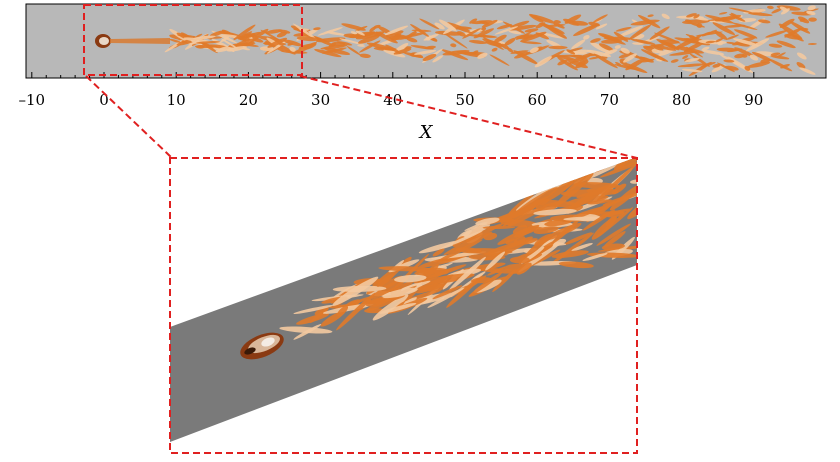  What do you see at coordinates (468, 117) in the screenshot?
I see `zoom-connector-right` at bounding box center [468, 117].